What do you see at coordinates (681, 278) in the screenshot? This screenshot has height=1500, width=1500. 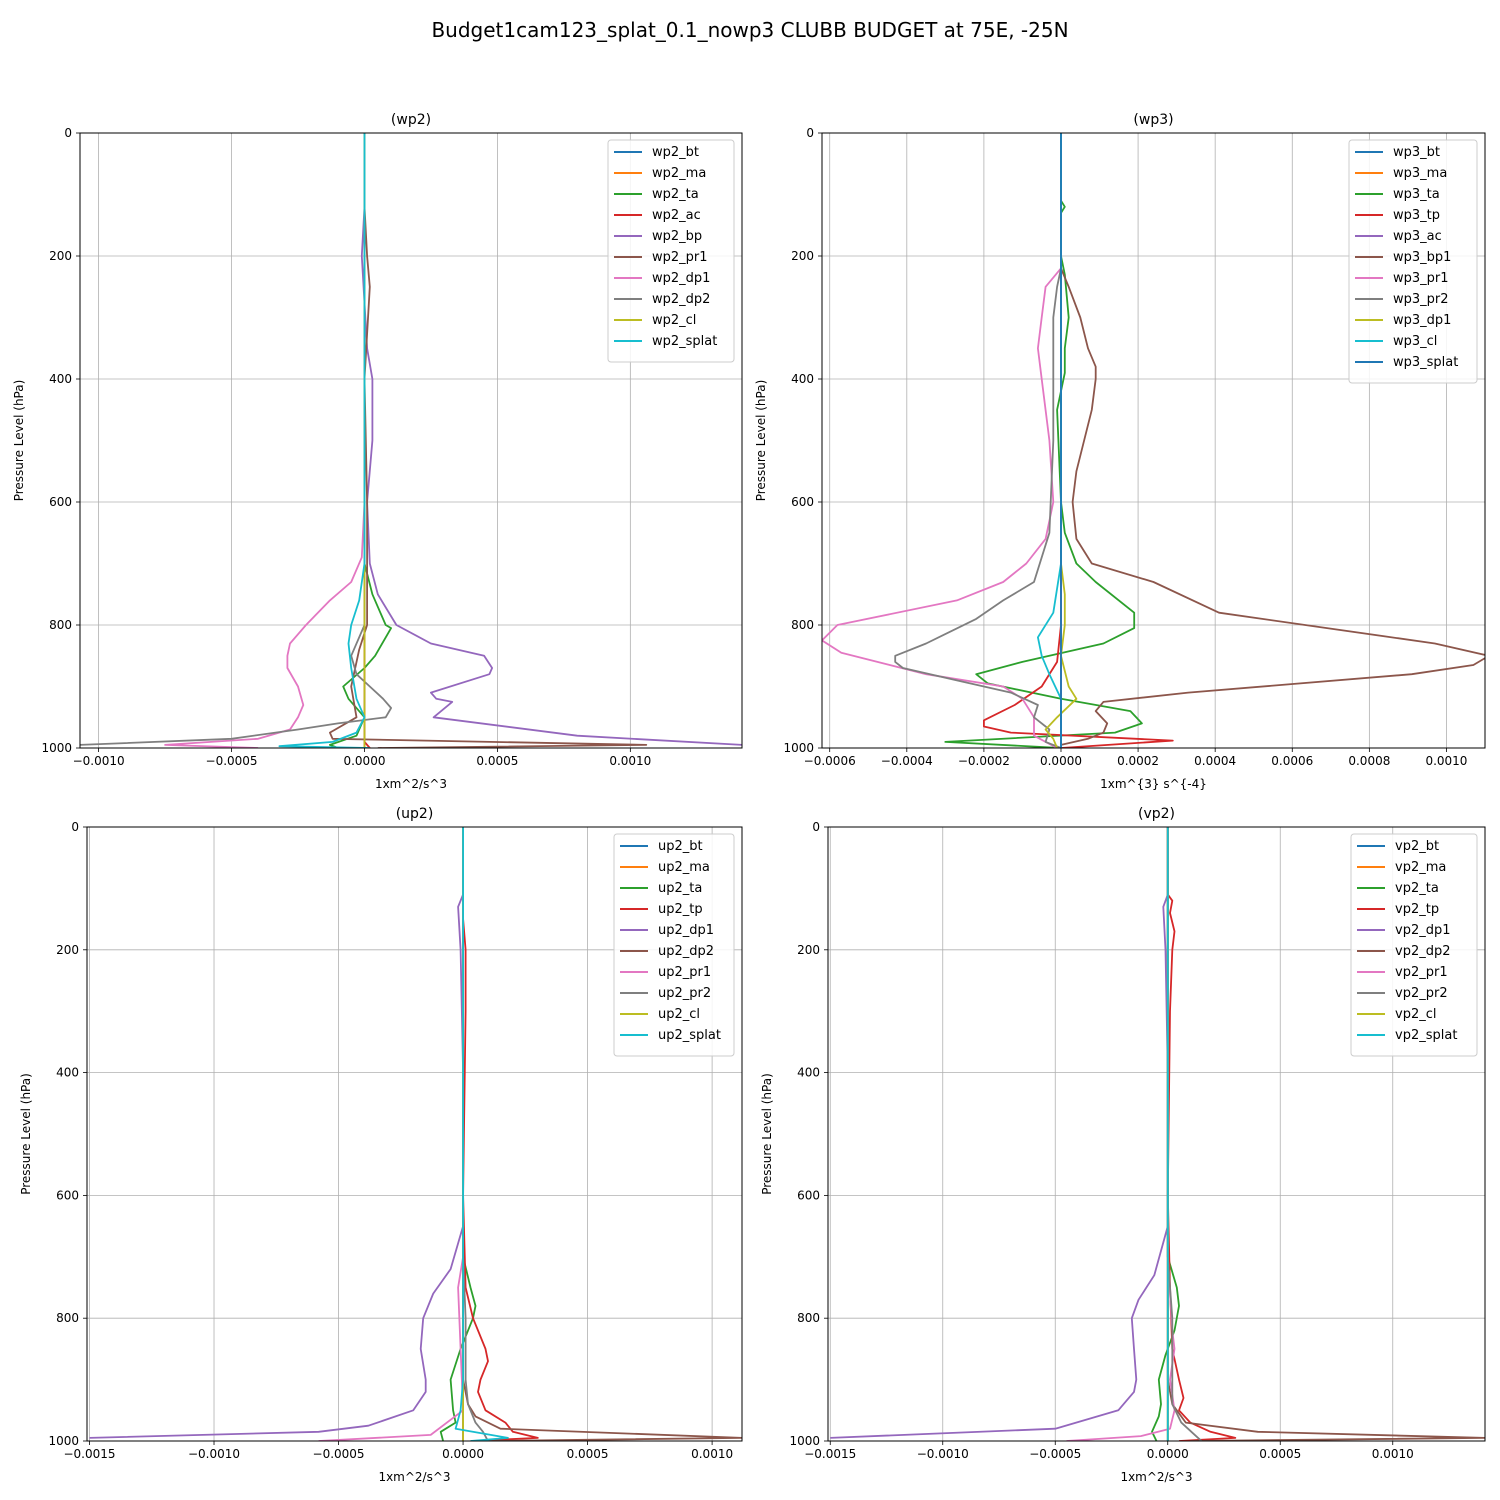 I see `legend-entry: wp2_dp1` at bounding box center [681, 278].